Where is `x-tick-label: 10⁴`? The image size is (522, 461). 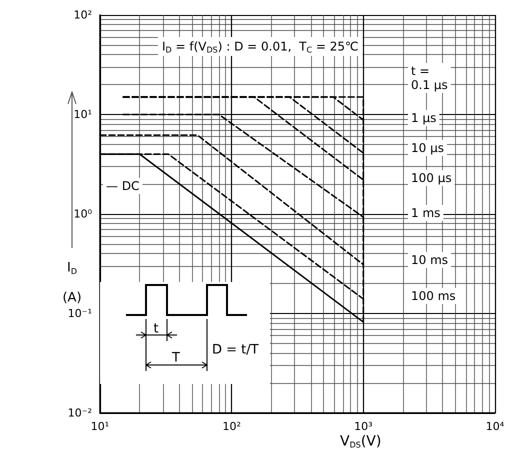
x-tick-label: 10⁴ is located at coordinates (495, 426).